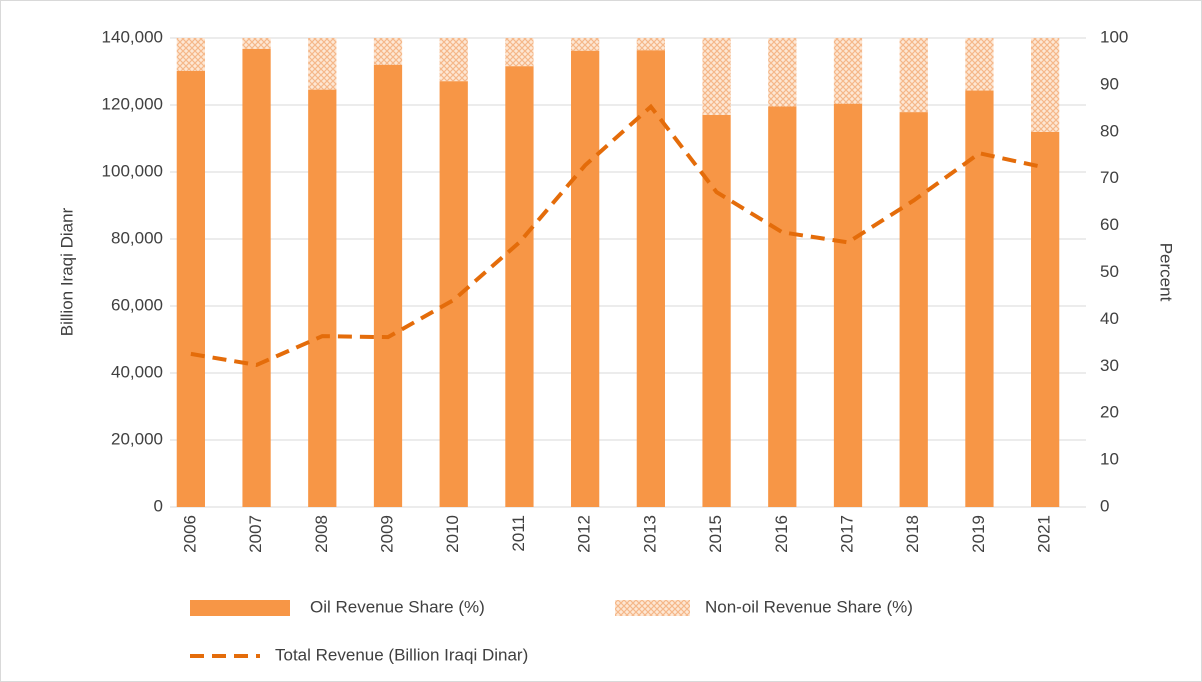 The image size is (1202, 682). What do you see at coordinates (1104, 505) in the screenshot?
I see `y2-tick-label: 0` at bounding box center [1104, 505].